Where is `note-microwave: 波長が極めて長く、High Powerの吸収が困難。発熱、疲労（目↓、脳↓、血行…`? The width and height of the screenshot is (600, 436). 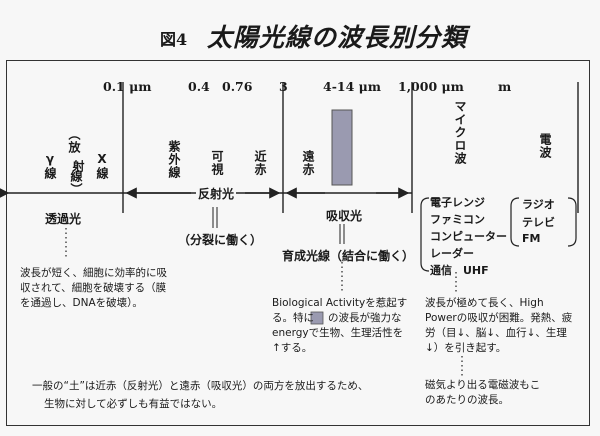
note-microwave: 波長が極めて長く、High Powerの吸収が困難。発熱、疲労（目↓、脳↓、血行… is located at coordinates (499, 325).